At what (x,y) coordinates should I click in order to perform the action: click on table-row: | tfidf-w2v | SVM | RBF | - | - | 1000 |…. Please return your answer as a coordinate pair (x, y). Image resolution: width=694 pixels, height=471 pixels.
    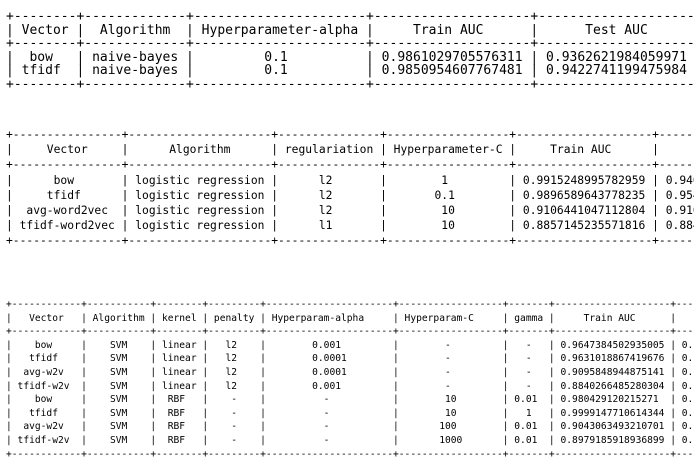
    Looking at the image, I should click on (350, 440).